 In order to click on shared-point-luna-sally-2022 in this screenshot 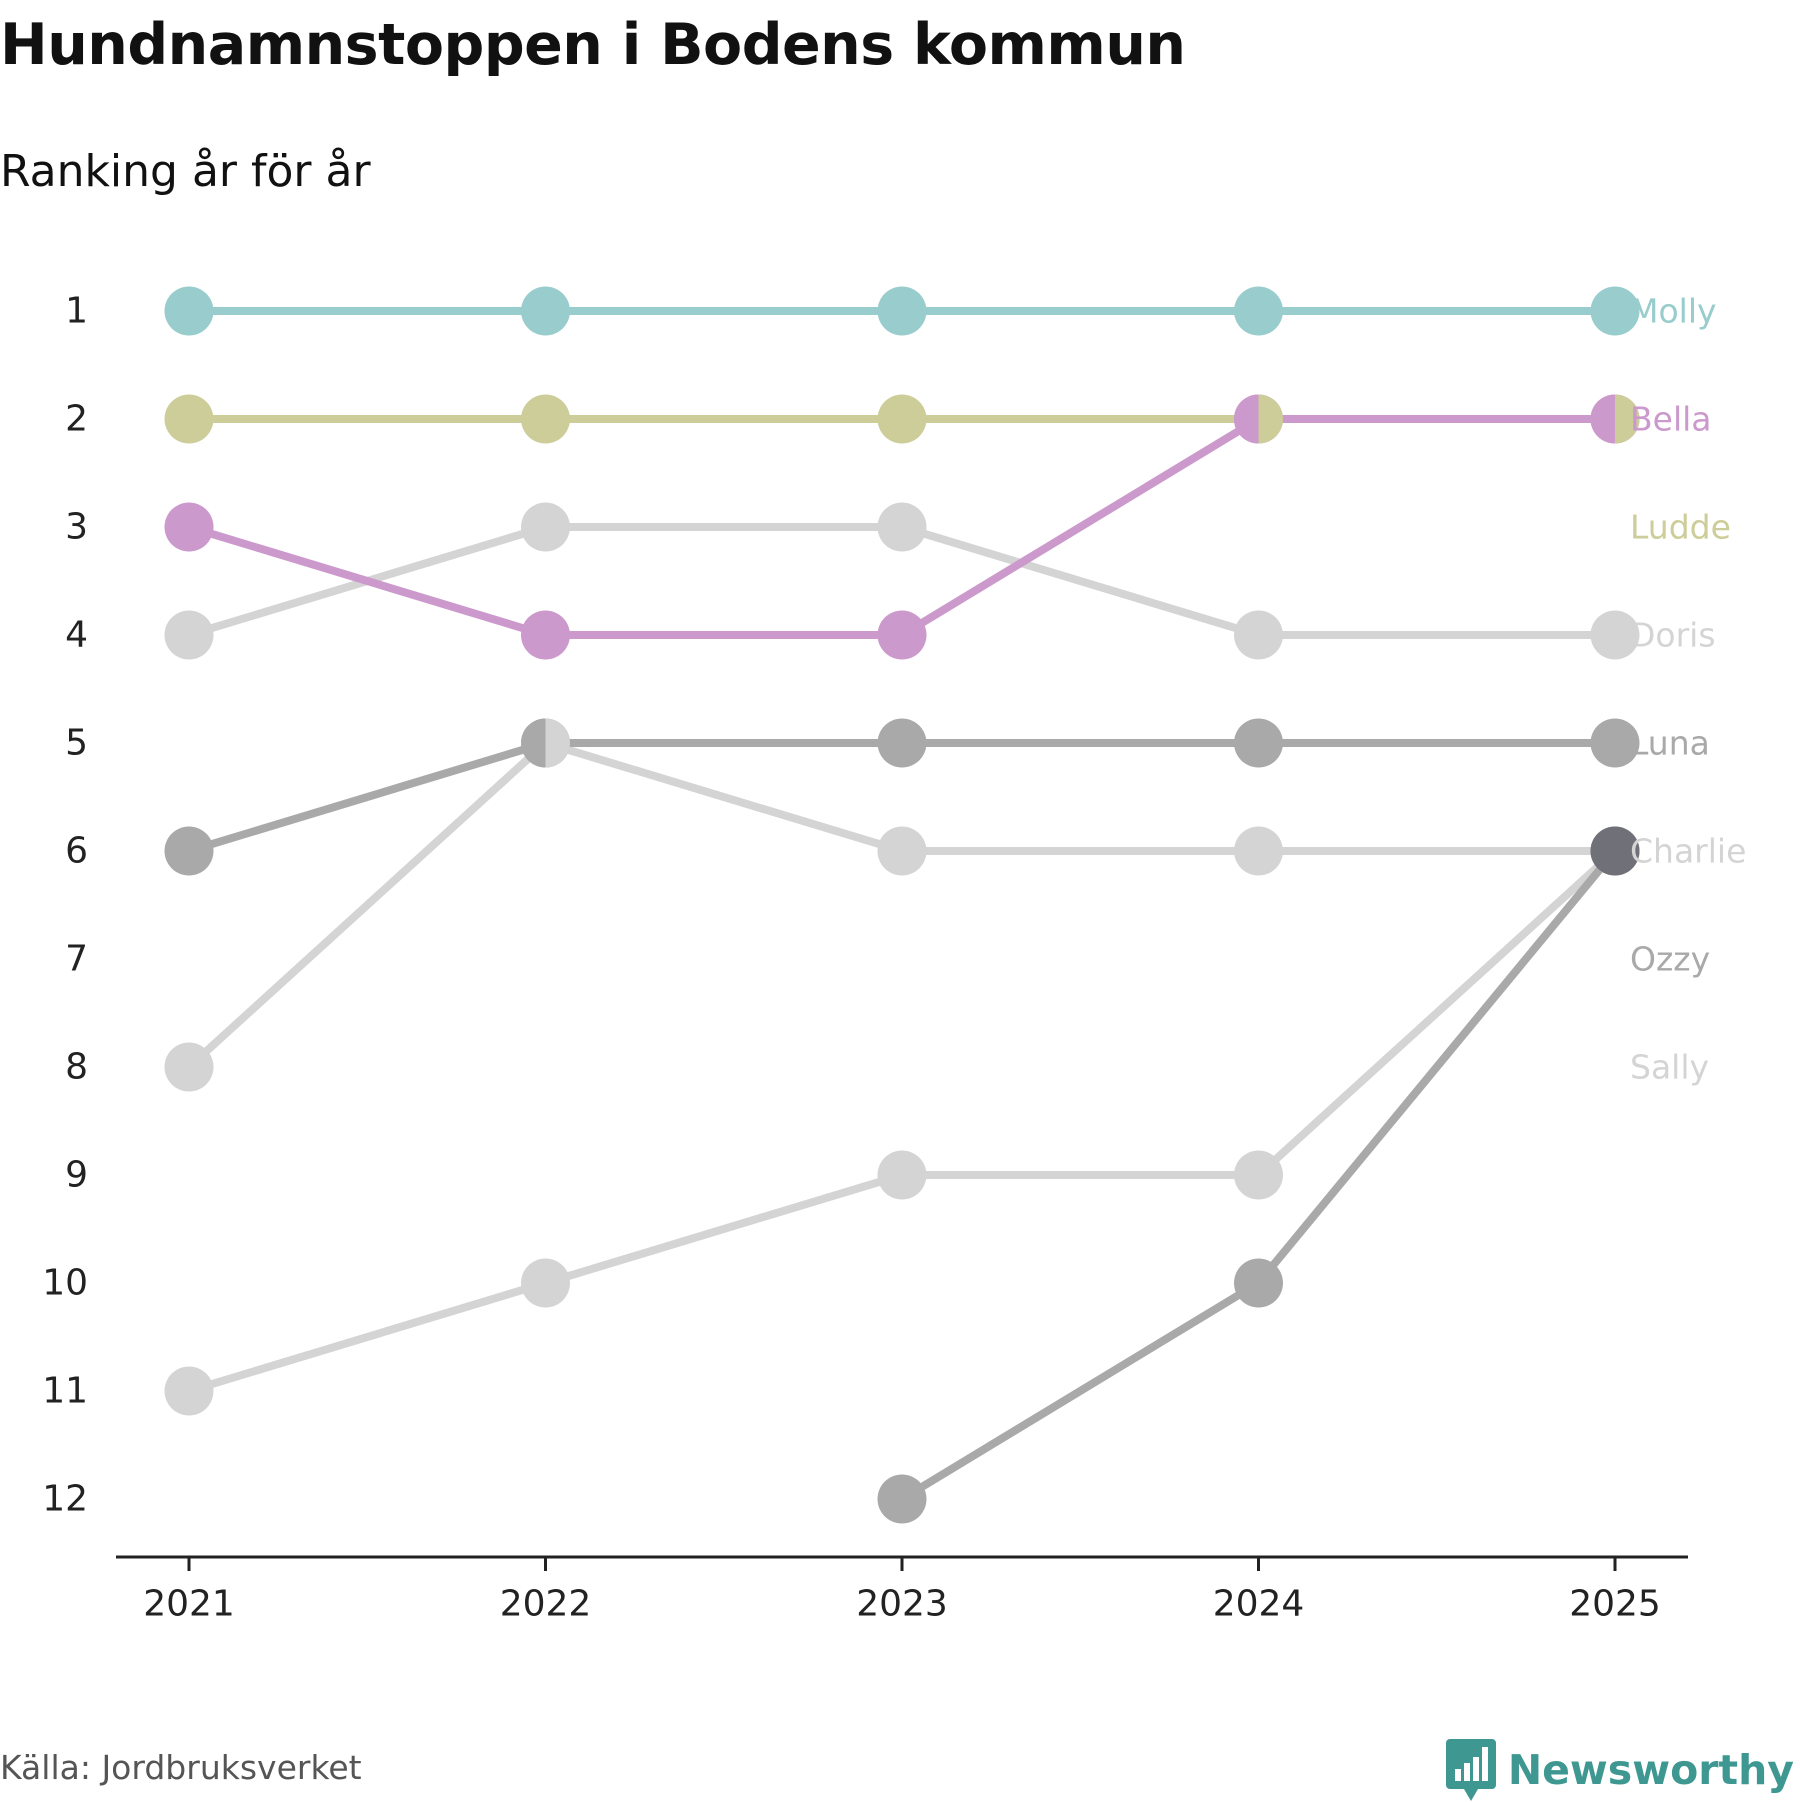, I will do `click(545, 743)`.